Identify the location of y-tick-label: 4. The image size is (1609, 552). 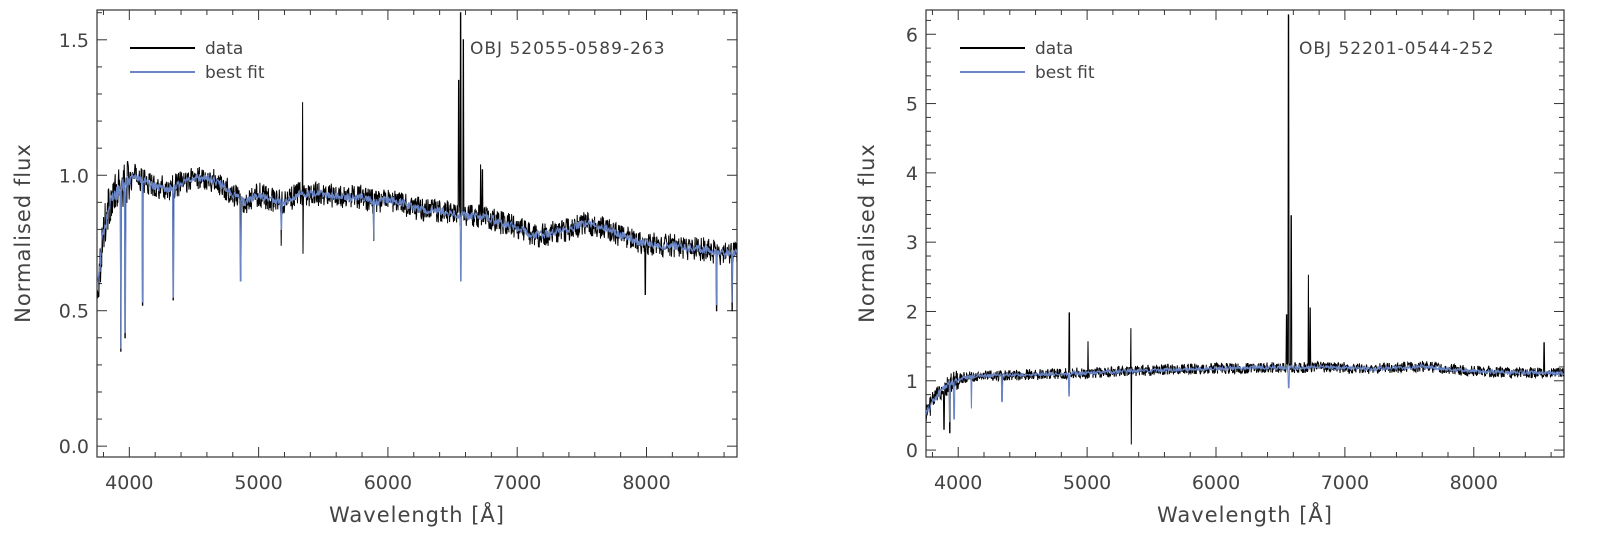
(912, 174).